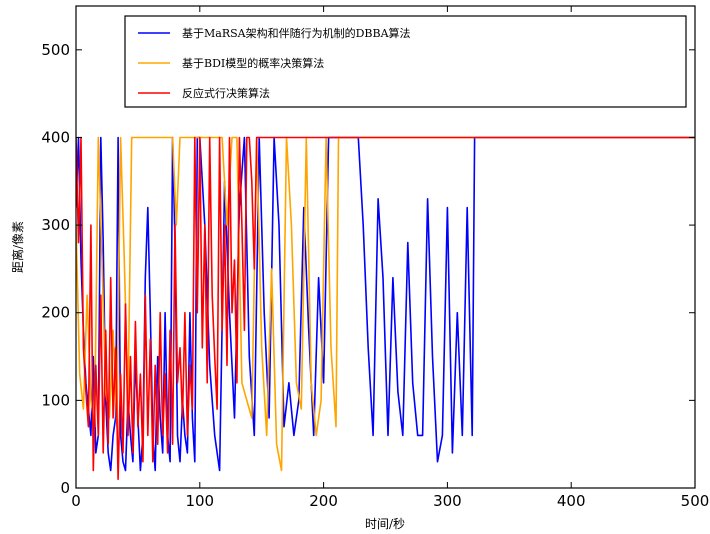  I want to click on y-tick-label: 0, so click(65, 488).